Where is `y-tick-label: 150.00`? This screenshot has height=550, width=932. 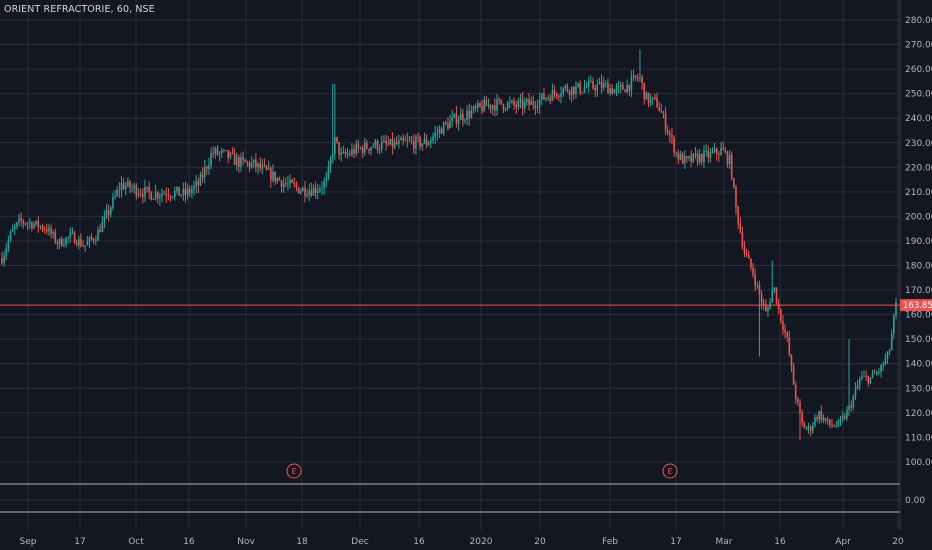 y-tick-label: 150.00 is located at coordinates (918, 340).